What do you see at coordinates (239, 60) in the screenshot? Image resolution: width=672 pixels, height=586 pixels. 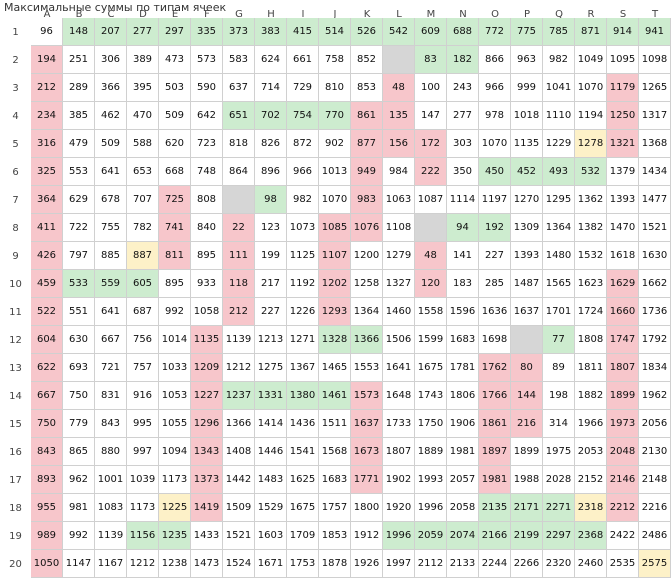 I see `cell: 583` at bounding box center [239, 60].